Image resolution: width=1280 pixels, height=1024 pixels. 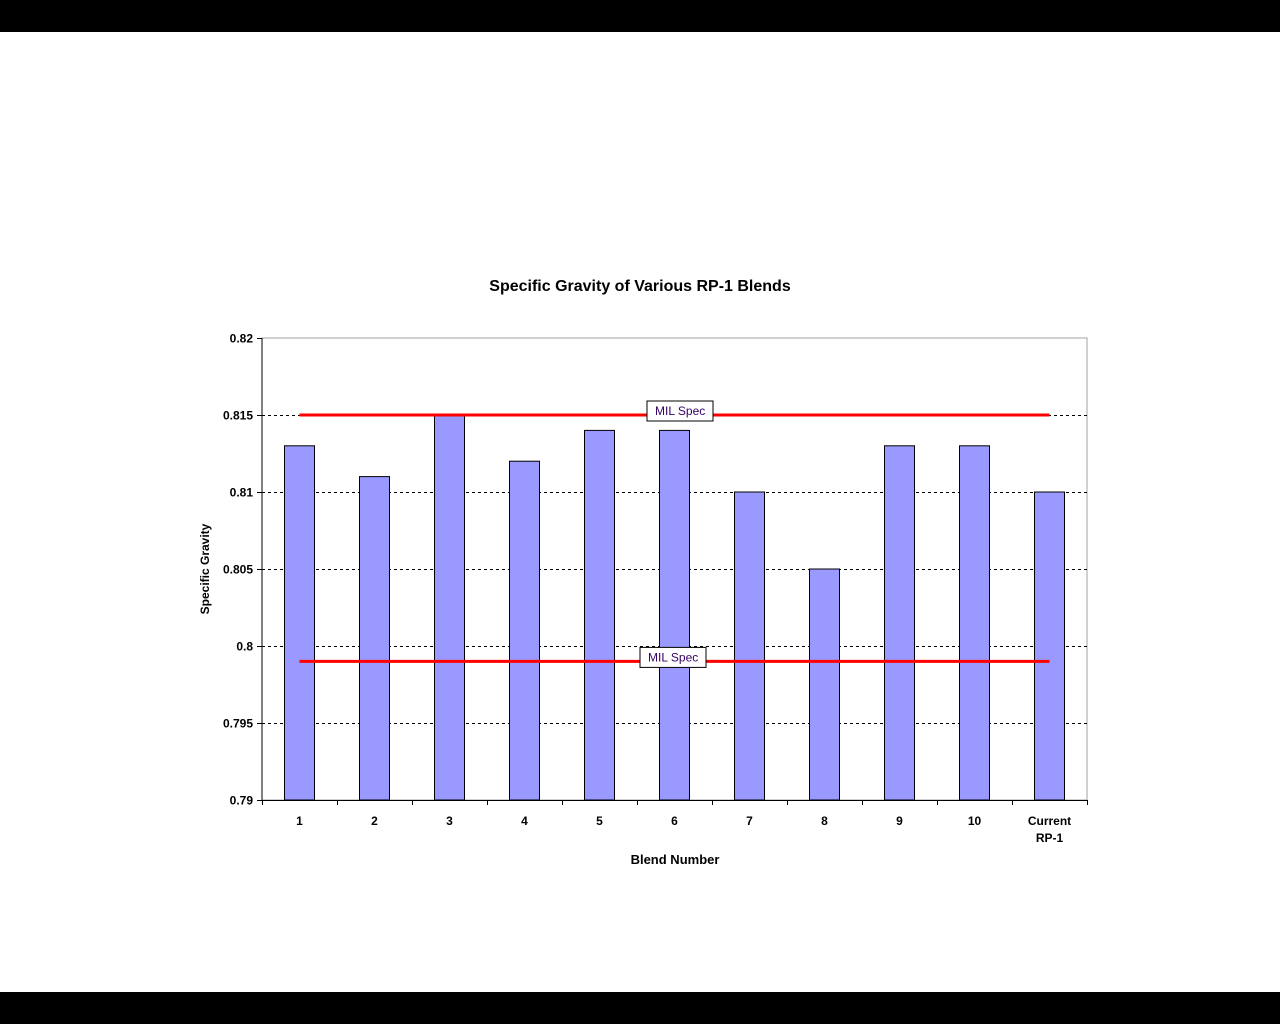 What do you see at coordinates (824, 821) in the screenshot?
I see `x-tick-label: 8` at bounding box center [824, 821].